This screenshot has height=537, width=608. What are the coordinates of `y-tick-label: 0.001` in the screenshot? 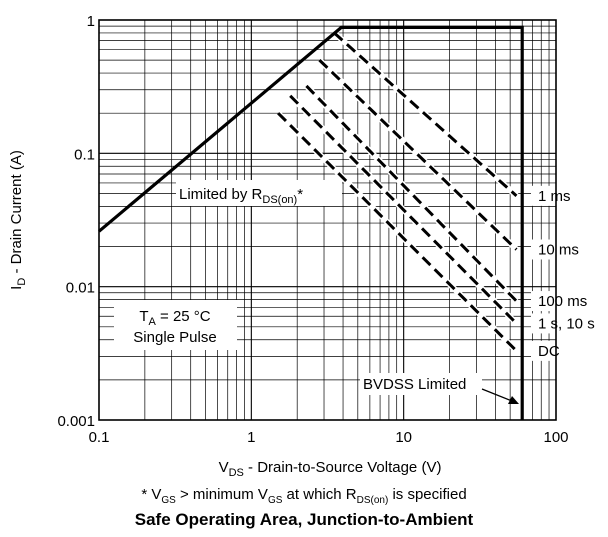 It's located at (76, 421).